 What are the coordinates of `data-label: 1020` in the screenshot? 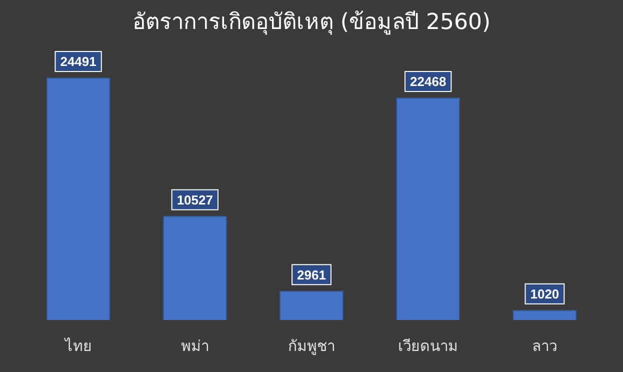 It's located at (545, 294).